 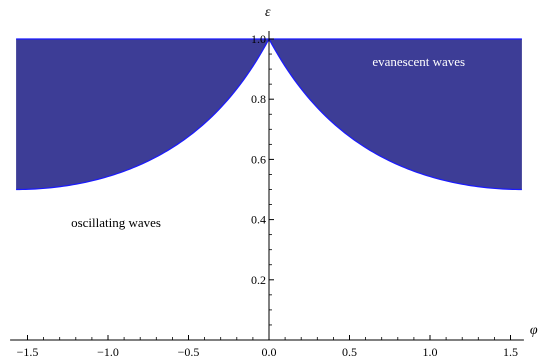 What do you see at coordinates (258, 159) in the screenshot?
I see `y-tick-label: 0.6` at bounding box center [258, 159].